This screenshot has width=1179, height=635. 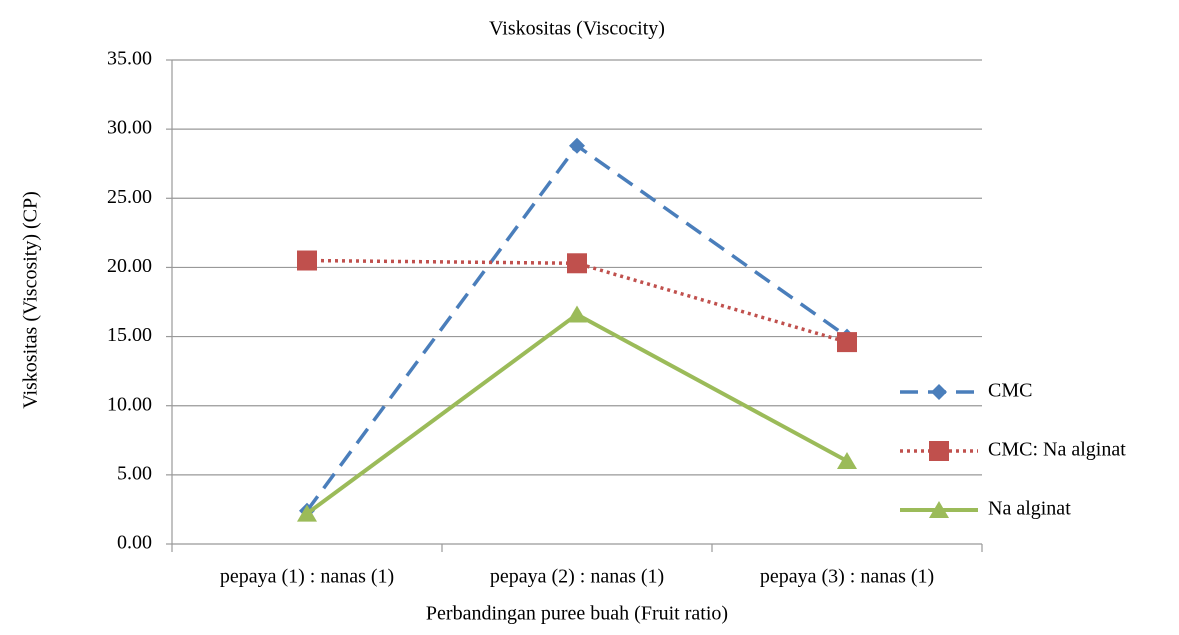 What do you see at coordinates (31, 300) in the screenshot?
I see `y-axis-label: Viskositas (Viscosity) (CP)` at bounding box center [31, 300].